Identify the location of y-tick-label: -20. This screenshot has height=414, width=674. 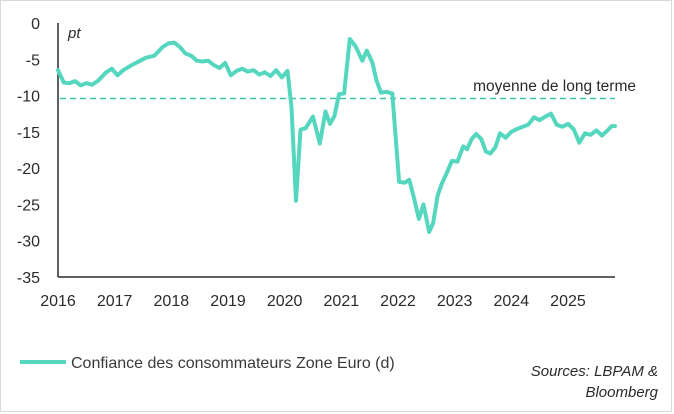
(28, 169).